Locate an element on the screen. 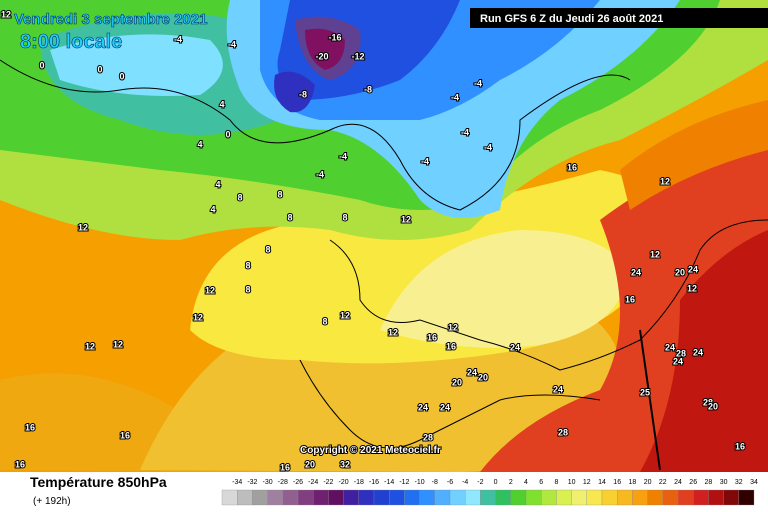 This screenshot has height=512, width=768. colorbar-label: 24 is located at coordinates (678, 482).